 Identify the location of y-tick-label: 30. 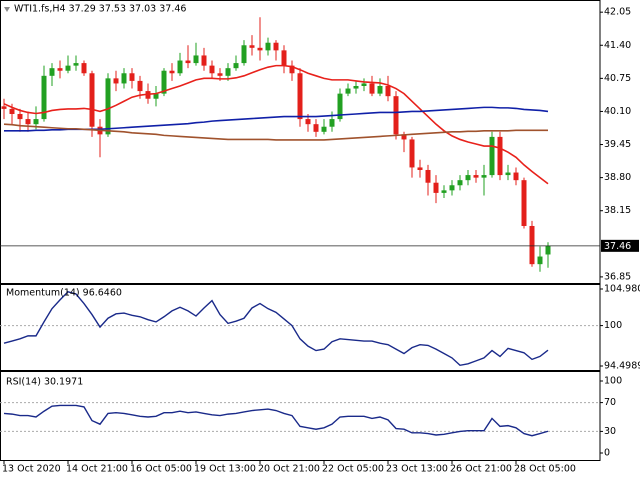
(610, 431).